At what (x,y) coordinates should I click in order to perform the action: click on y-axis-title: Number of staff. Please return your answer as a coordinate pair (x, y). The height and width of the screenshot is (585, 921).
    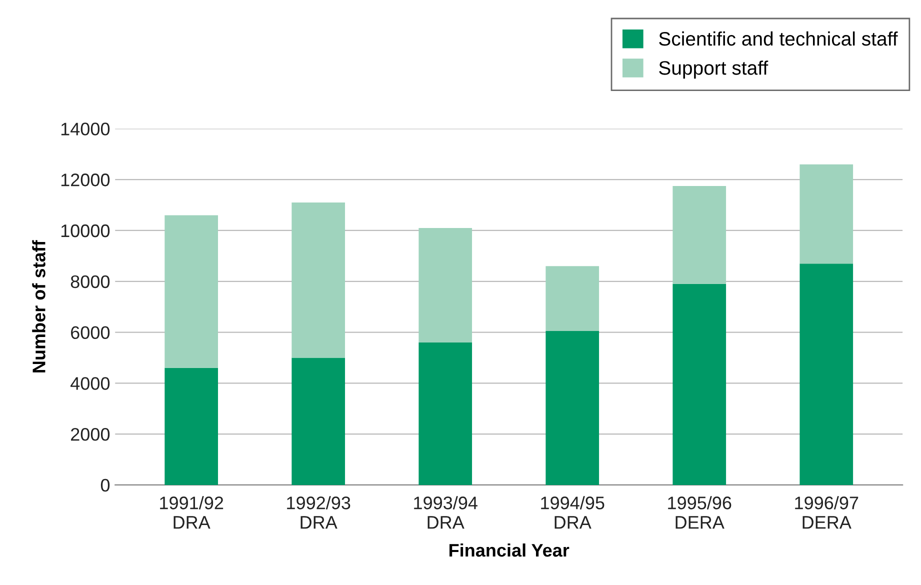
    Looking at the image, I should click on (39, 306).